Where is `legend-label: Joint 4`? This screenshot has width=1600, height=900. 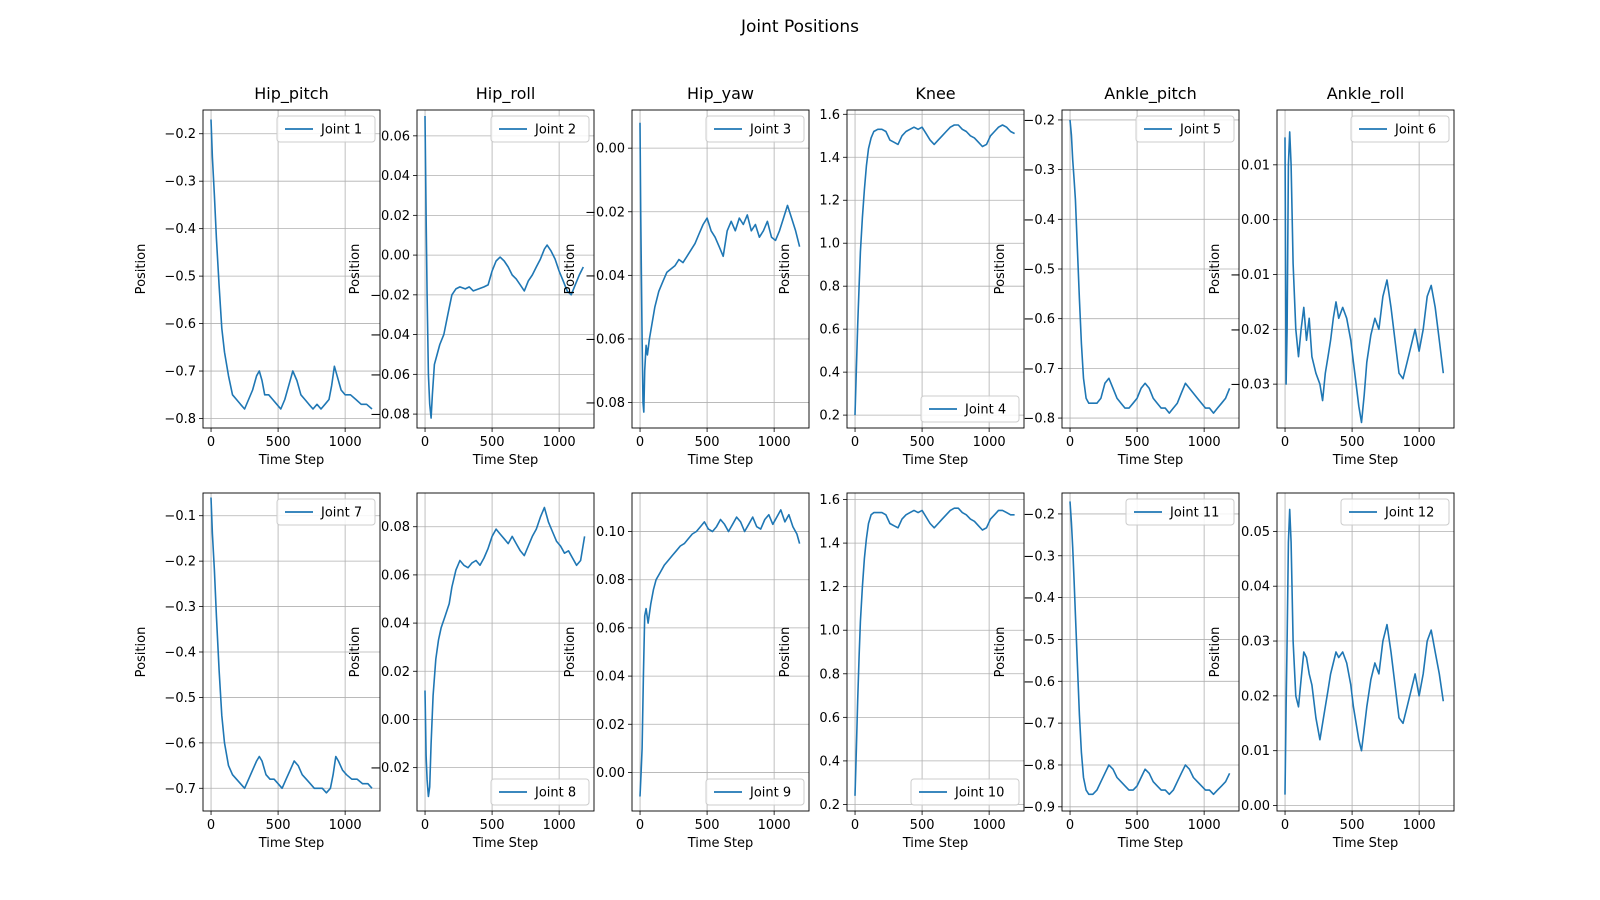
legend-label: Joint 4 is located at coordinates (985, 410).